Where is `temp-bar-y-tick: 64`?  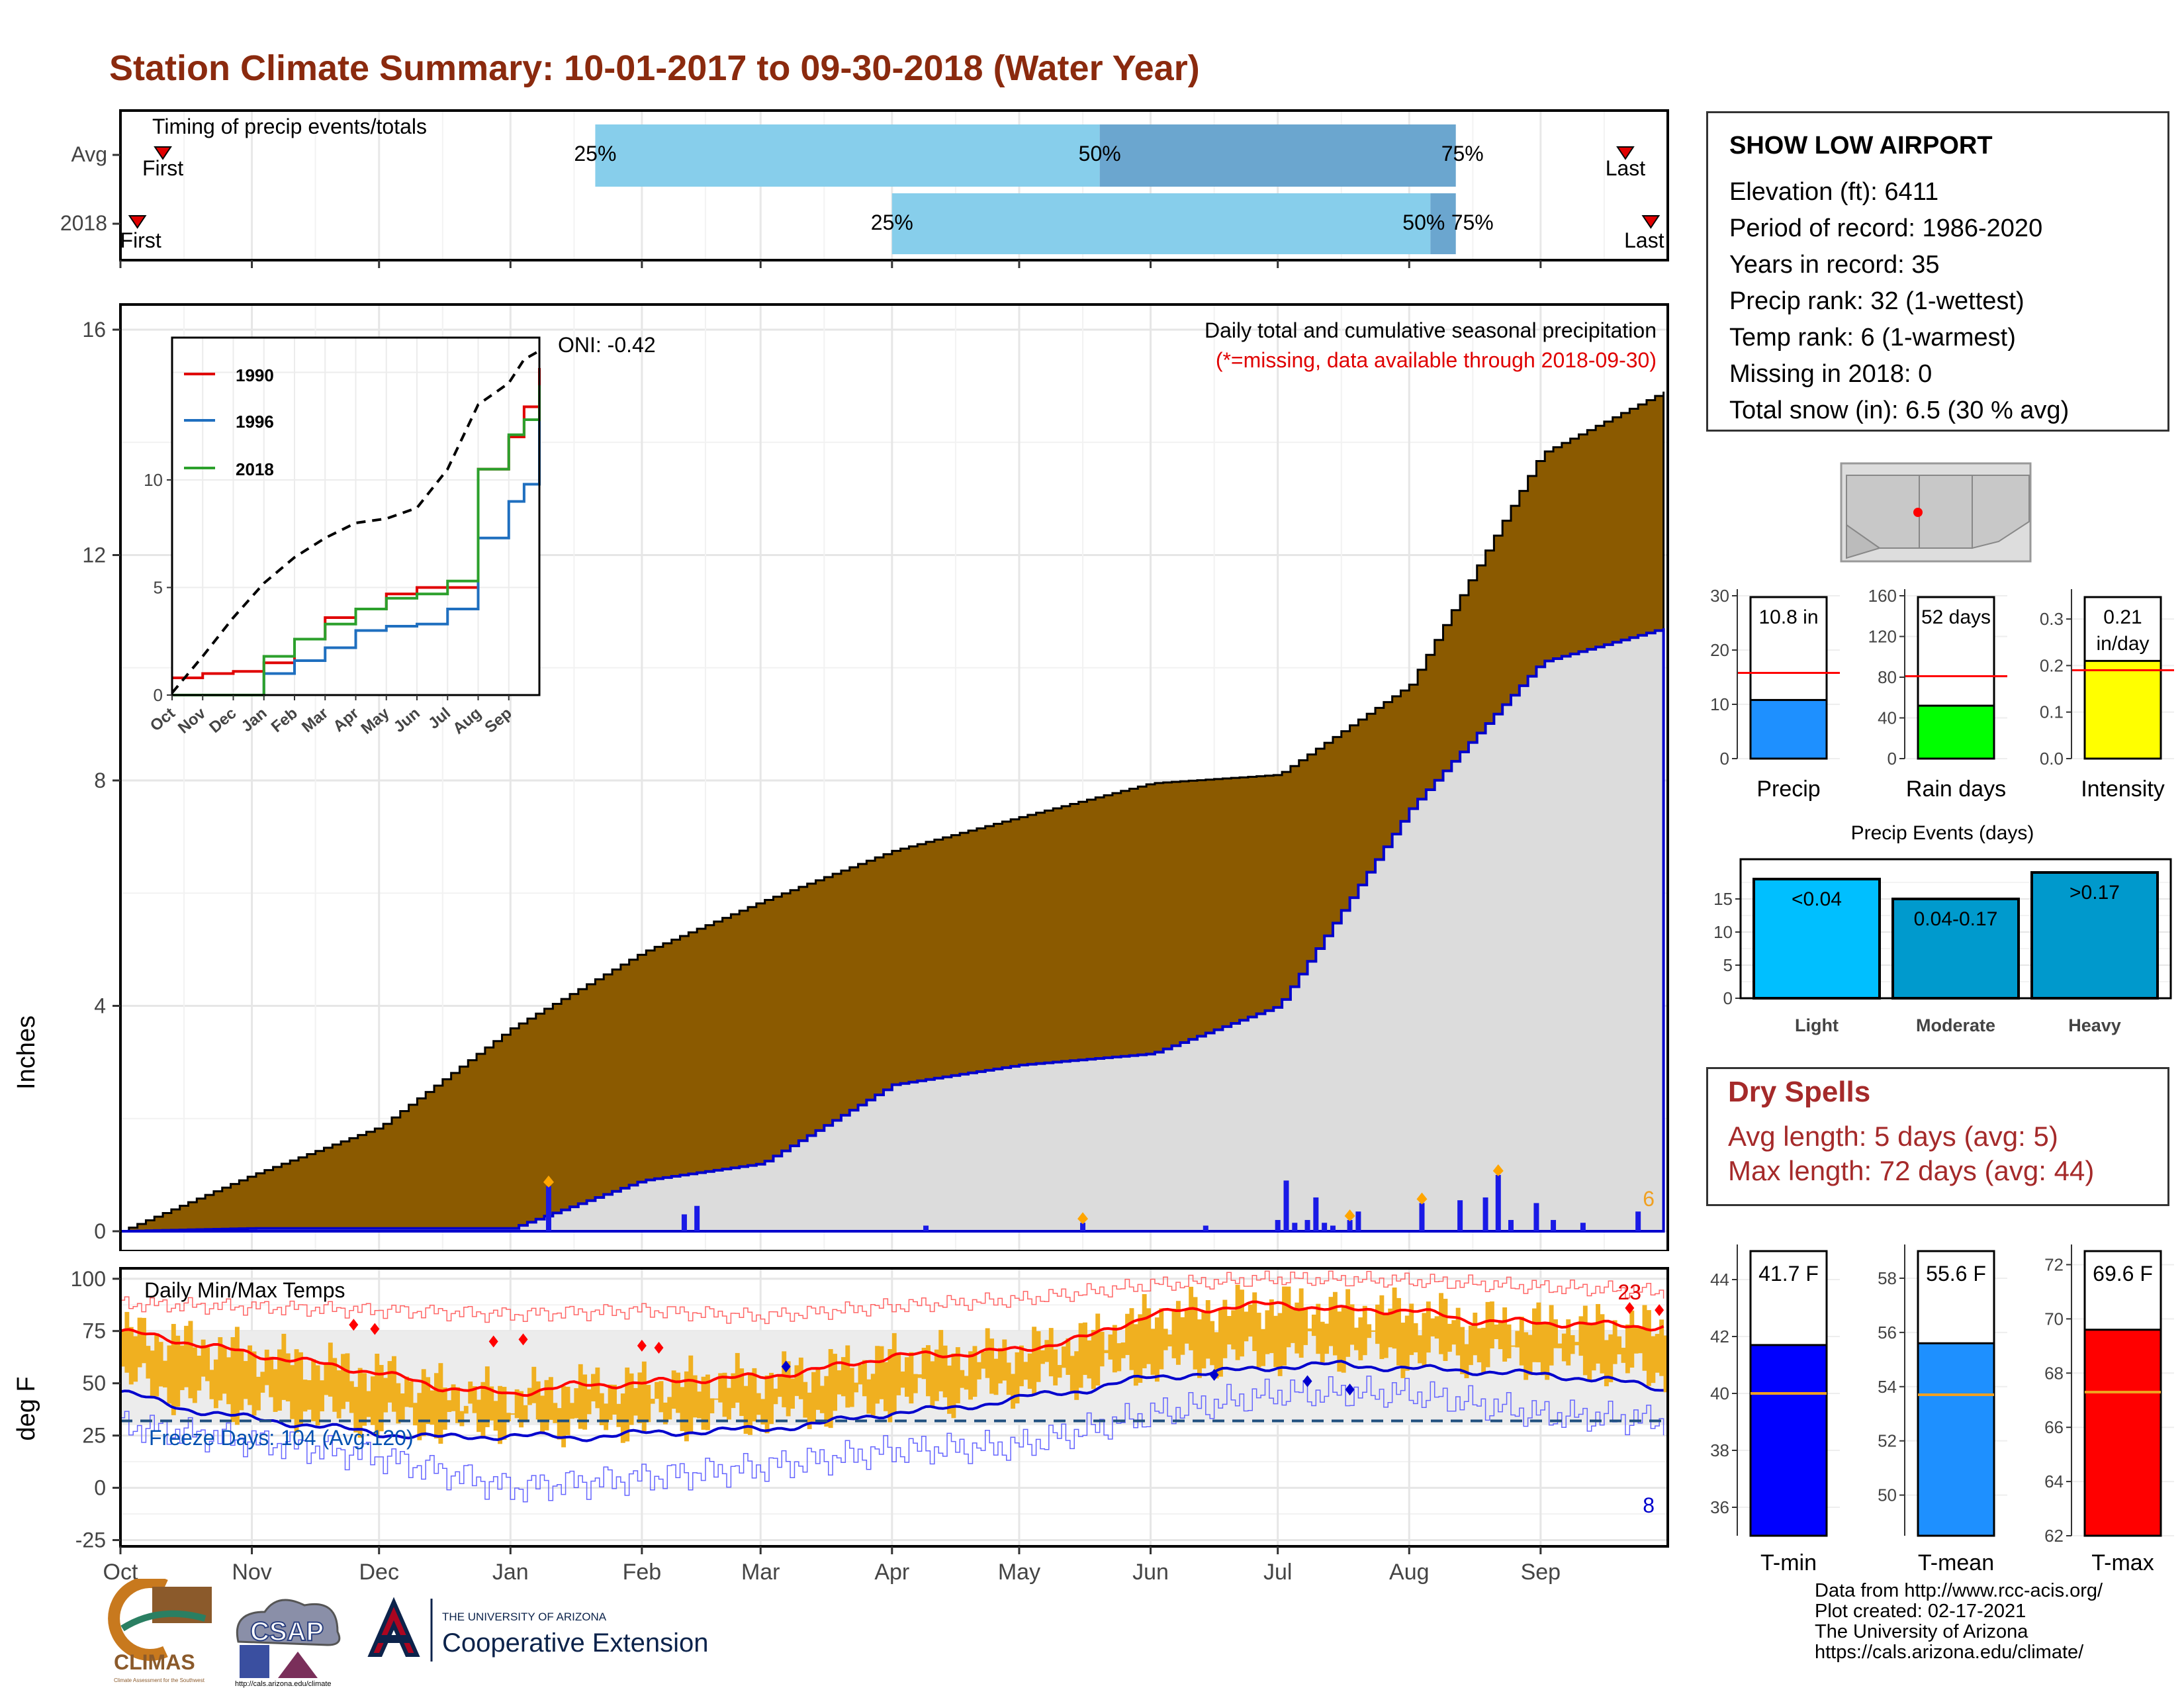
temp-bar-y-tick: 64 is located at coordinates (2054, 1481).